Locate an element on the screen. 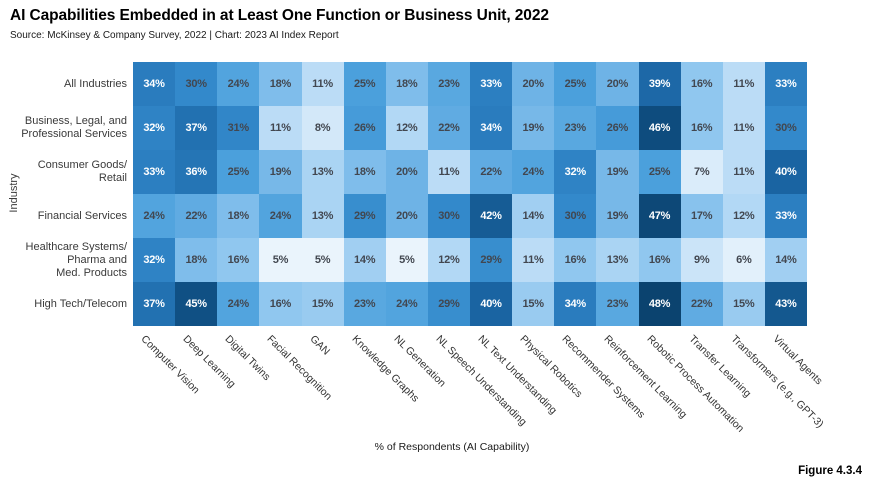  heatmap-cell: 7% is located at coordinates (701, 172).